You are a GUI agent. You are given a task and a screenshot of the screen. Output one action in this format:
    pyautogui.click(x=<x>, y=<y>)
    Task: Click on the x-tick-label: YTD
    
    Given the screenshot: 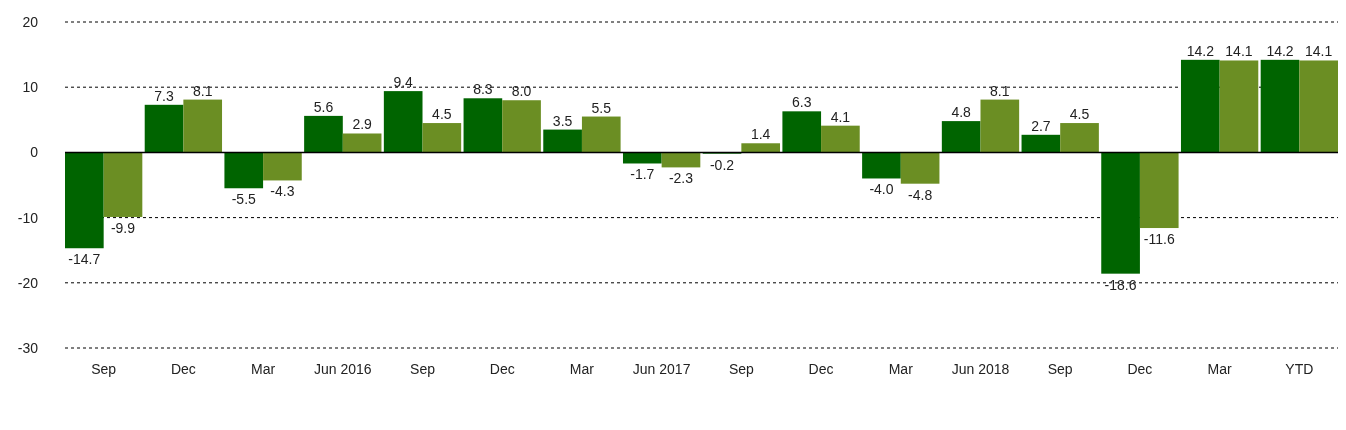 What is the action you would take?
    pyautogui.click(x=1299, y=369)
    